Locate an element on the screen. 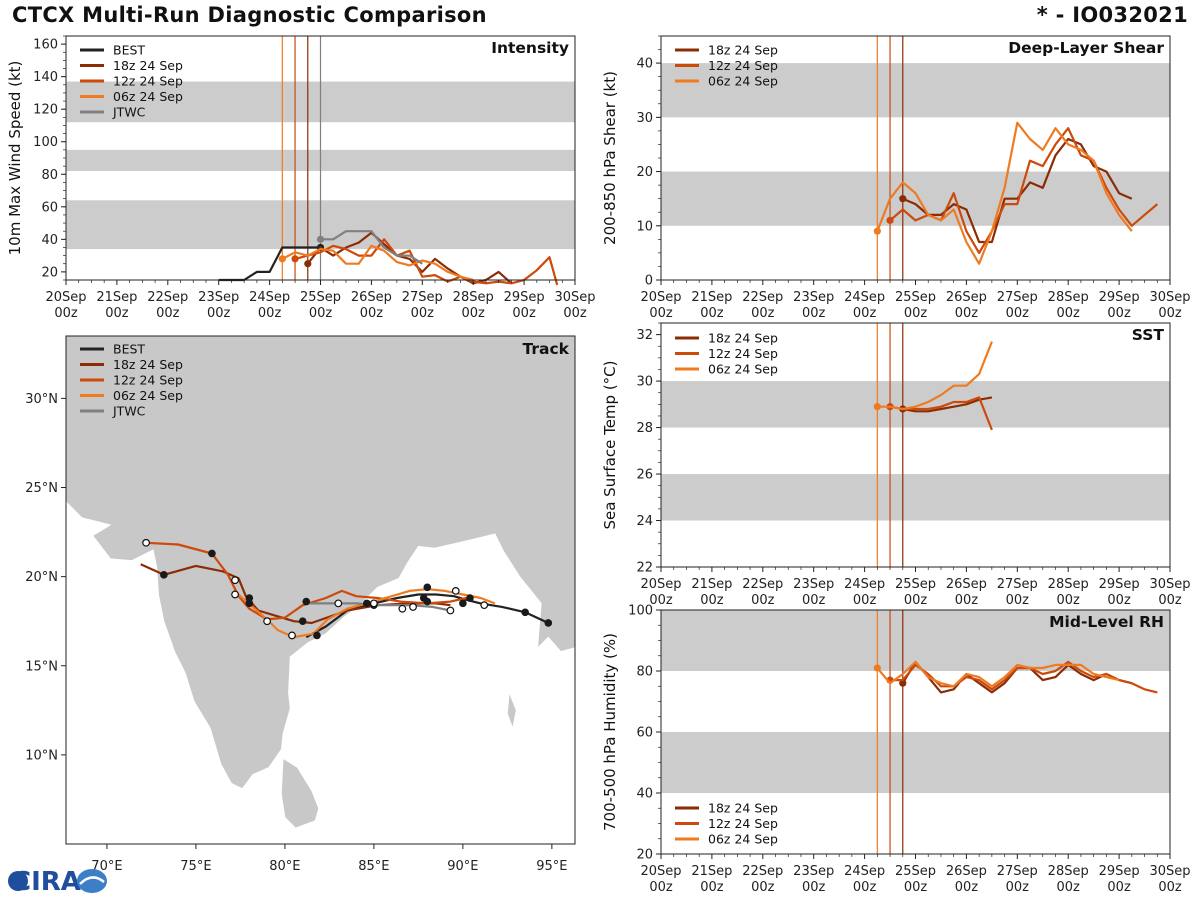 This screenshot has width=1200, height=900. intensity-ytick-label: 140 is located at coordinates (45, 77).